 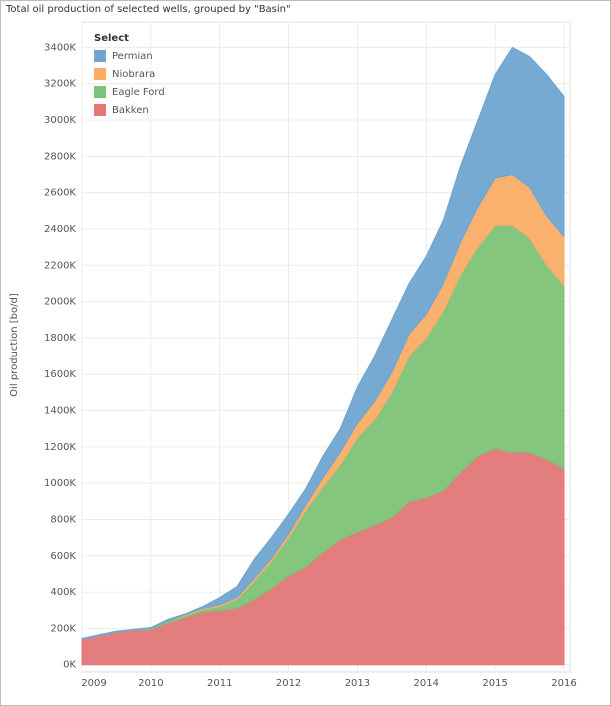 I want to click on y-tick-label: 600K, so click(x=63, y=556).